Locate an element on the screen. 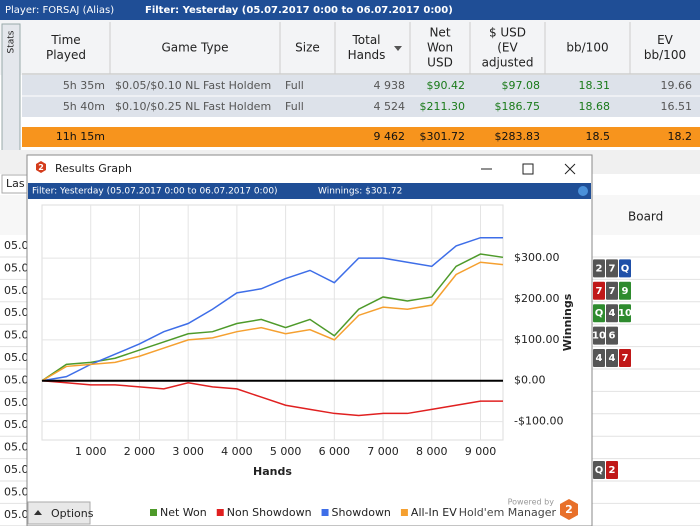 The image size is (700, 526). options-button is located at coordinates (59, 513).